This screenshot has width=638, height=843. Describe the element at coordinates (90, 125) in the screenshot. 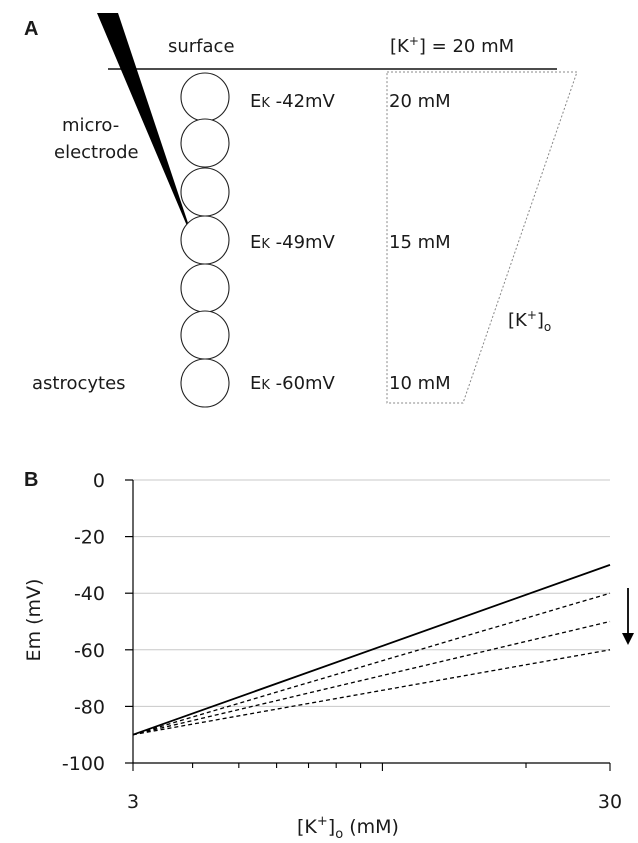

I see `microelectrode-label-line1: micro-` at that location.